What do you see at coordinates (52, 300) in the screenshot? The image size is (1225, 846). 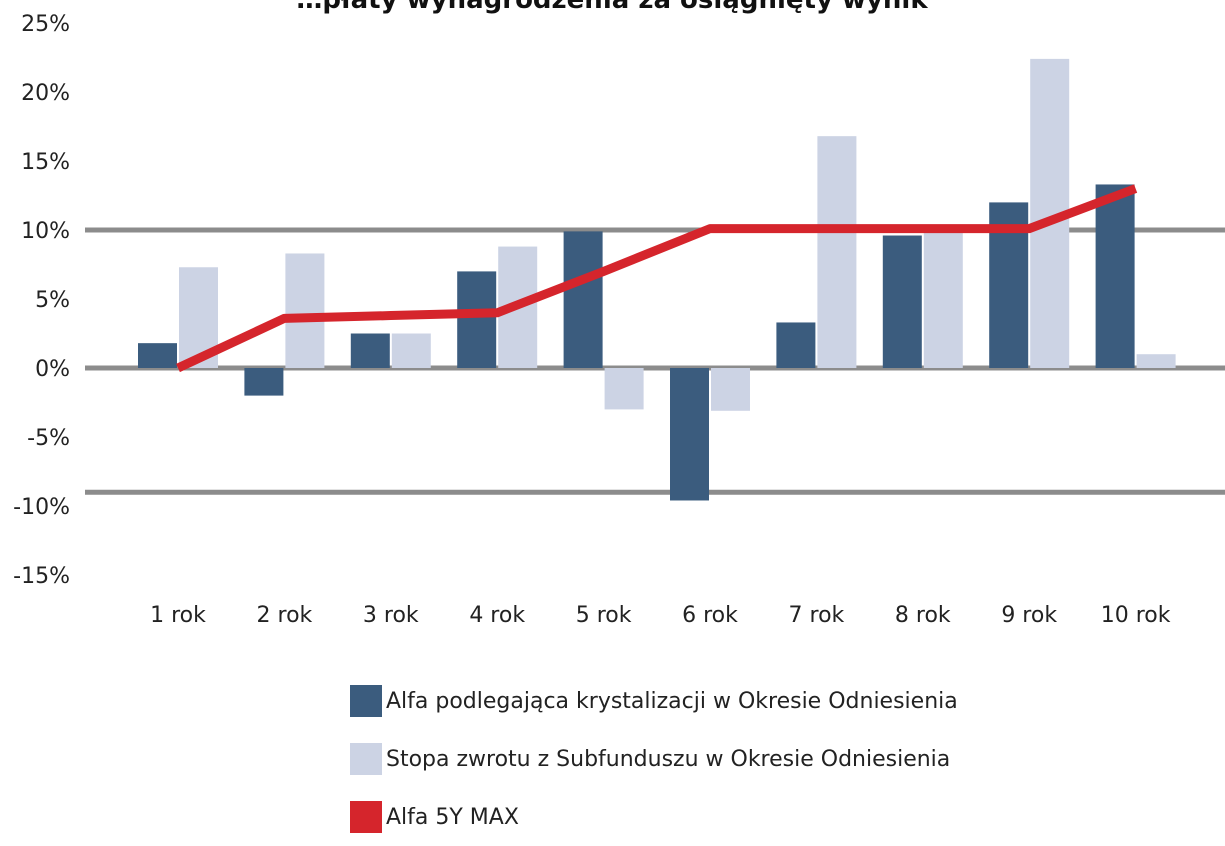 I see `y-tick-label: 5%` at bounding box center [52, 300].